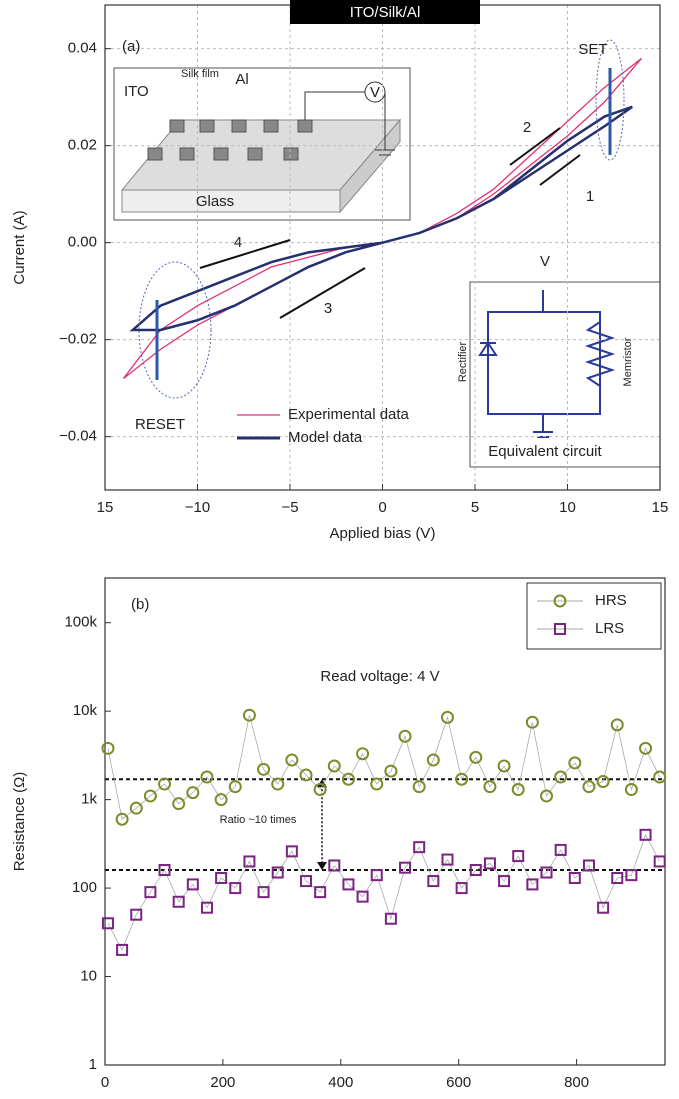  What do you see at coordinates (78, 339) in the screenshot?
I see `y-tick-label: −0.02` at bounding box center [78, 339].